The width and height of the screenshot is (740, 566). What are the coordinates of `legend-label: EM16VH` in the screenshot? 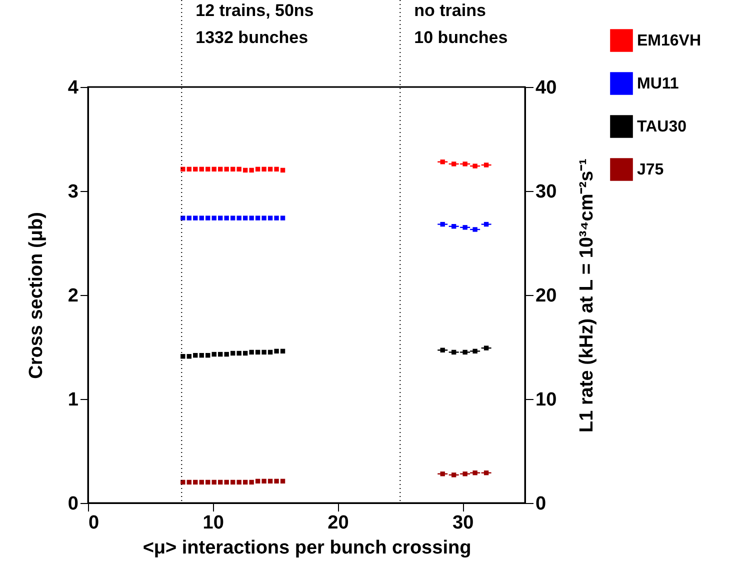 It's located at (669, 41).